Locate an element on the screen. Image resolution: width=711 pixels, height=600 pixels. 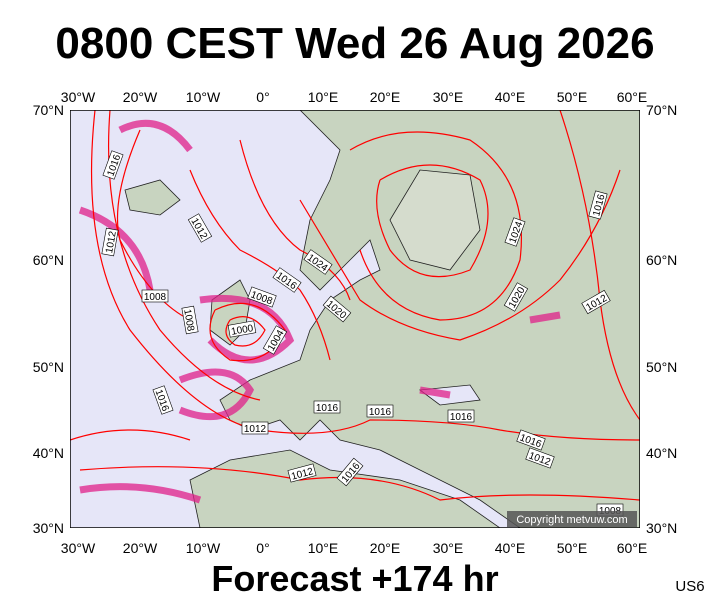
lon-label-top: 60°E is located at coordinates (632, 97).